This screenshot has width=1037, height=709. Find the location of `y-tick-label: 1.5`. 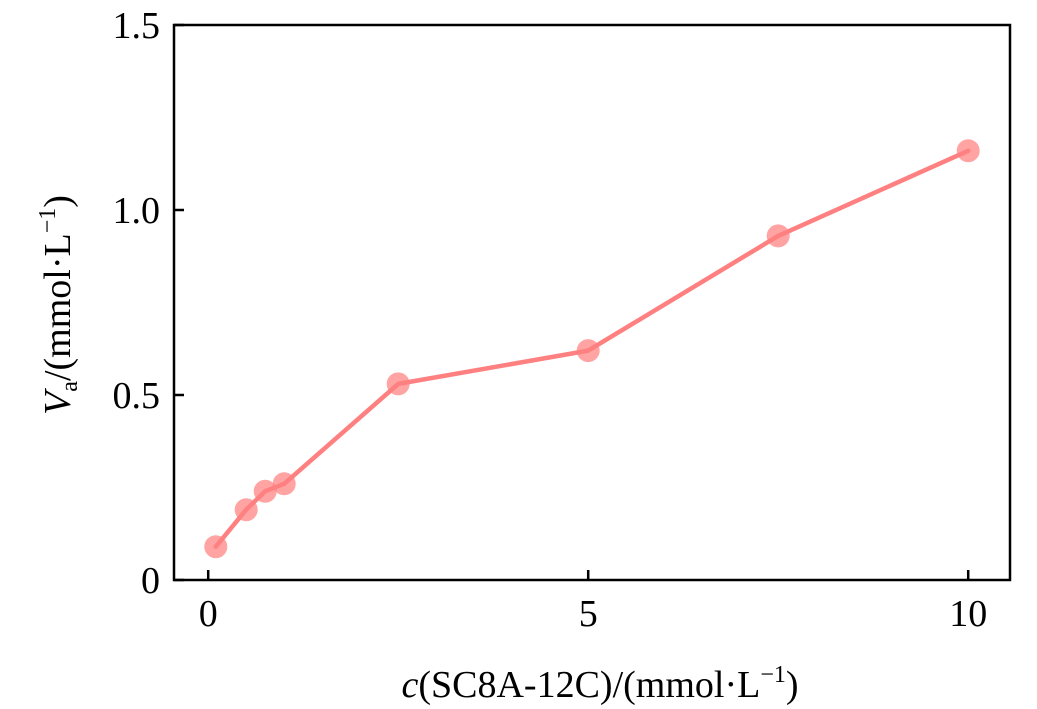

y-tick-label: 1.5 is located at coordinates (137, 26).